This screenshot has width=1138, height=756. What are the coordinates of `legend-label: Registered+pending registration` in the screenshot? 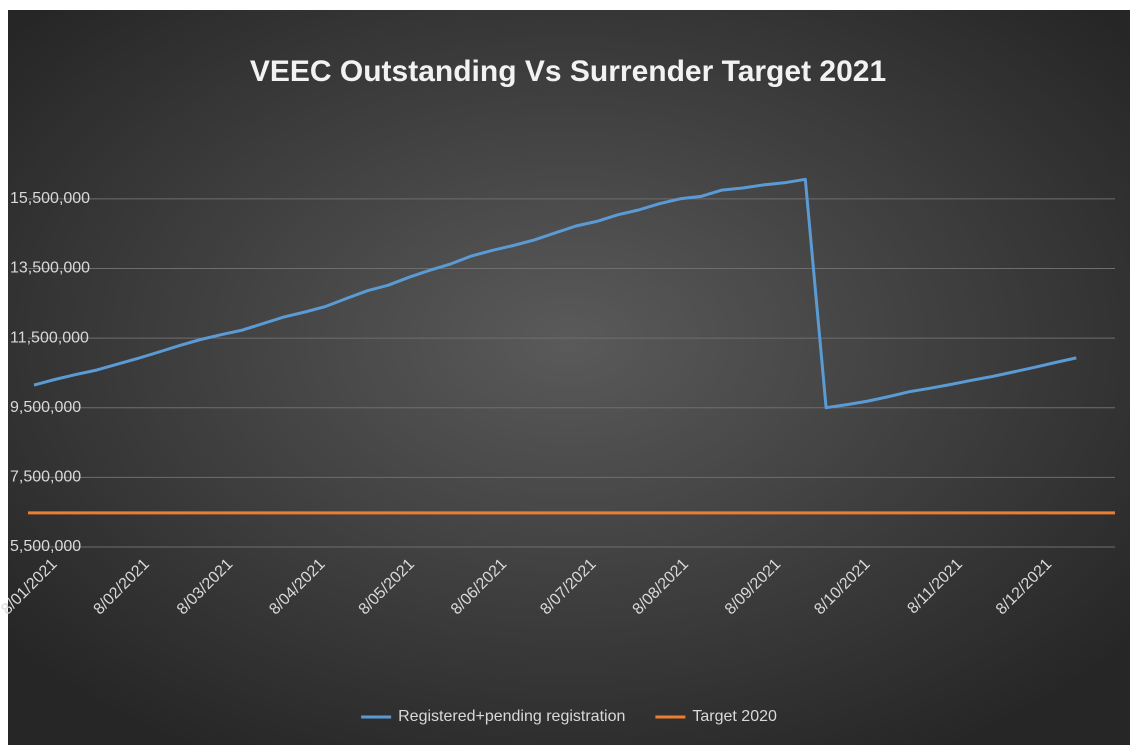 It's located at (511, 716).